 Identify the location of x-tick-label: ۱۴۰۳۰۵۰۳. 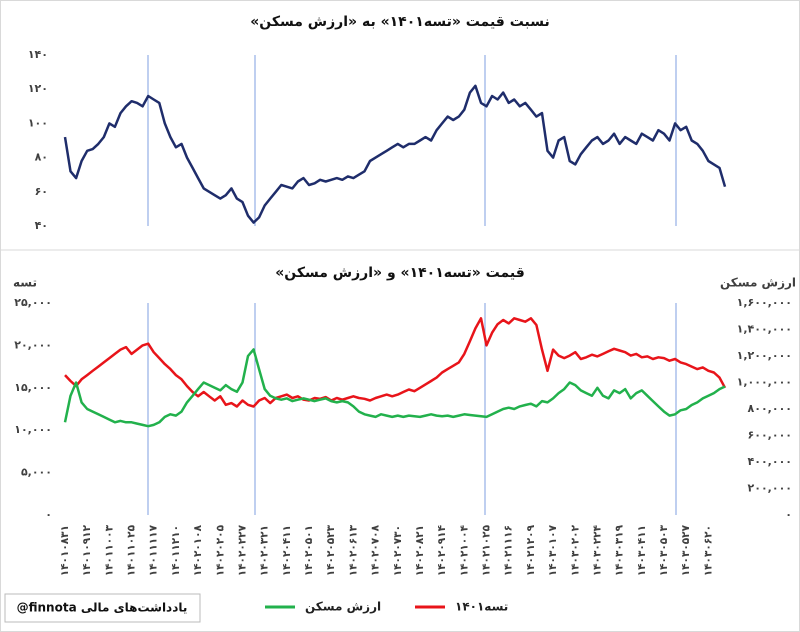
(664, 550).